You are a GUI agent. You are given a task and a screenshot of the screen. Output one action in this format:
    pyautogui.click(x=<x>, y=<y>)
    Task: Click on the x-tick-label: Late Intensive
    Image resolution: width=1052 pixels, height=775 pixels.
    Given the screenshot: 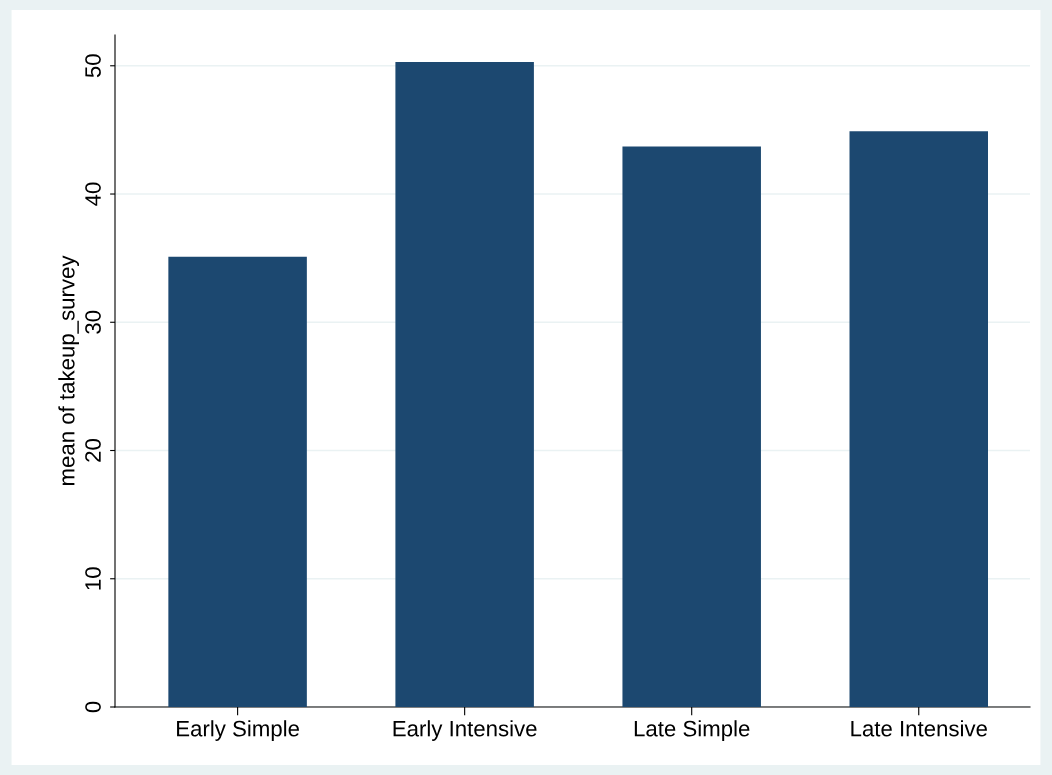 What is the action you would take?
    pyautogui.click(x=919, y=728)
    